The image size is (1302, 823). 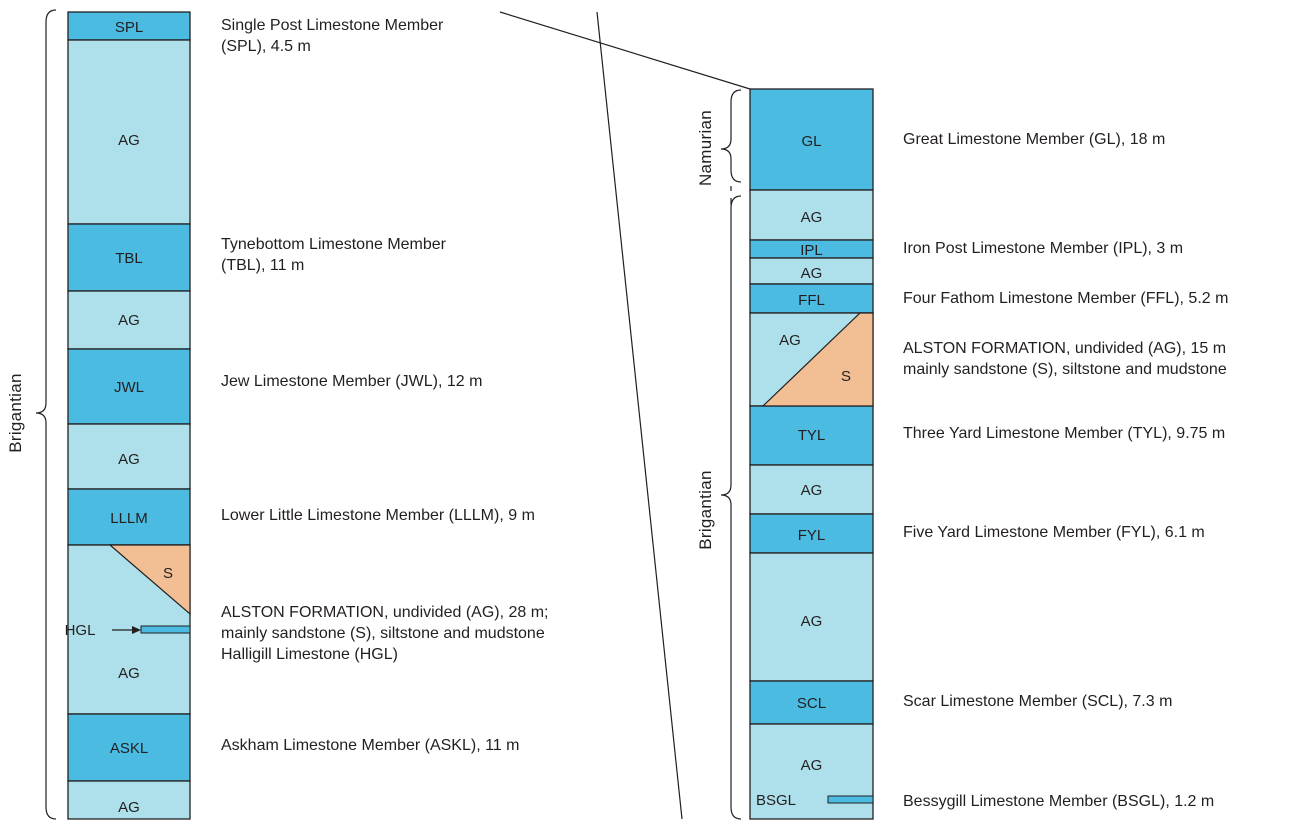 I want to click on right-unit-label-1: AG, so click(x=812, y=217).